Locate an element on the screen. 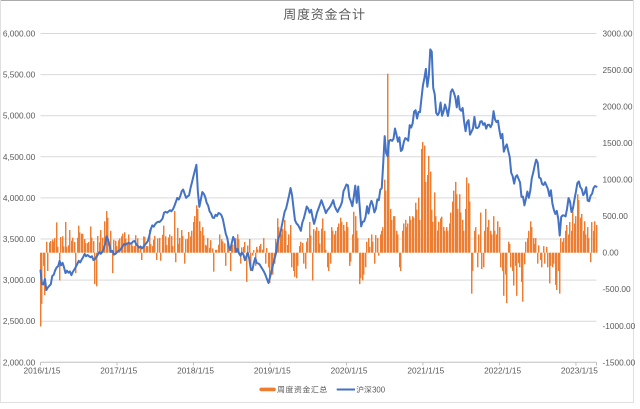 This screenshot has height=409, width=640. svg-text: 2020/1/15 is located at coordinates (349, 371).